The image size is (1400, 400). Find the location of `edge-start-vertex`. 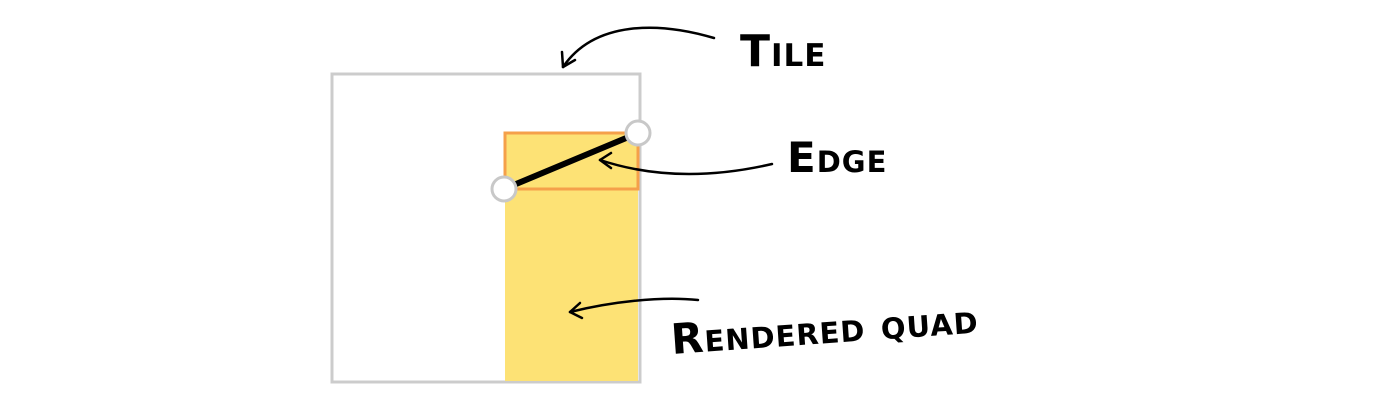

edge-start-vertex is located at coordinates (504, 189).